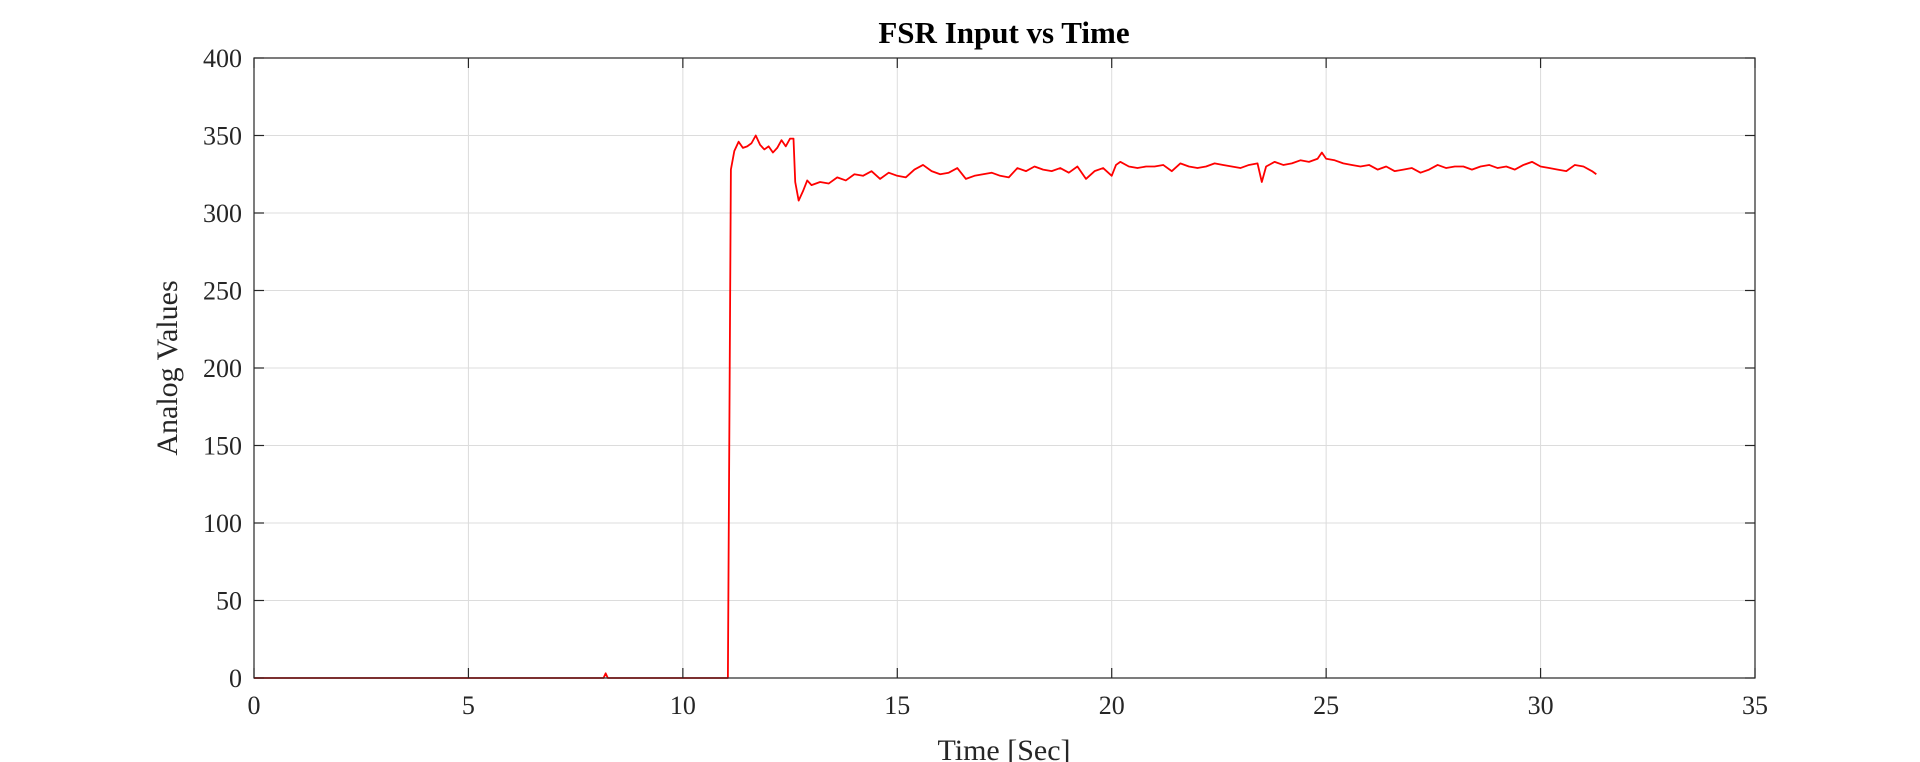  What do you see at coordinates (229, 601) in the screenshot?
I see `y-tick-label: 50` at bounding box center [229, 601].